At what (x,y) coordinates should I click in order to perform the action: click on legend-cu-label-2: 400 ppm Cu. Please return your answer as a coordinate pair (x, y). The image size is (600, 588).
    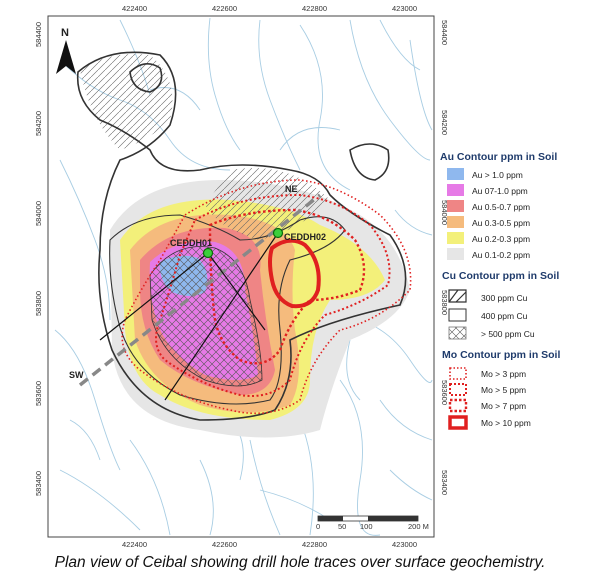
    Looking at the image, I should click on (504, 316).